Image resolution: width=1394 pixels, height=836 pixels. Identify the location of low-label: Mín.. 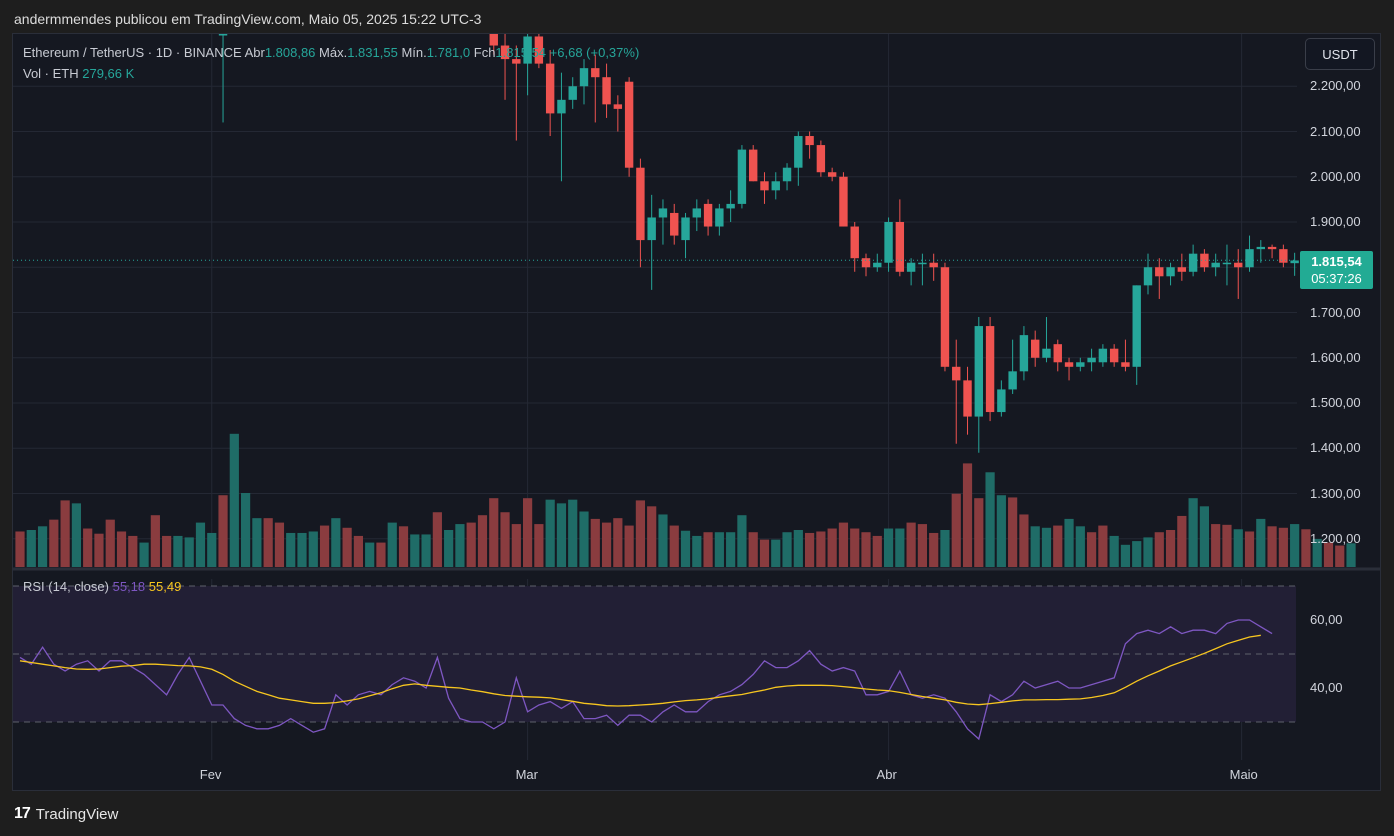
(414, 52).